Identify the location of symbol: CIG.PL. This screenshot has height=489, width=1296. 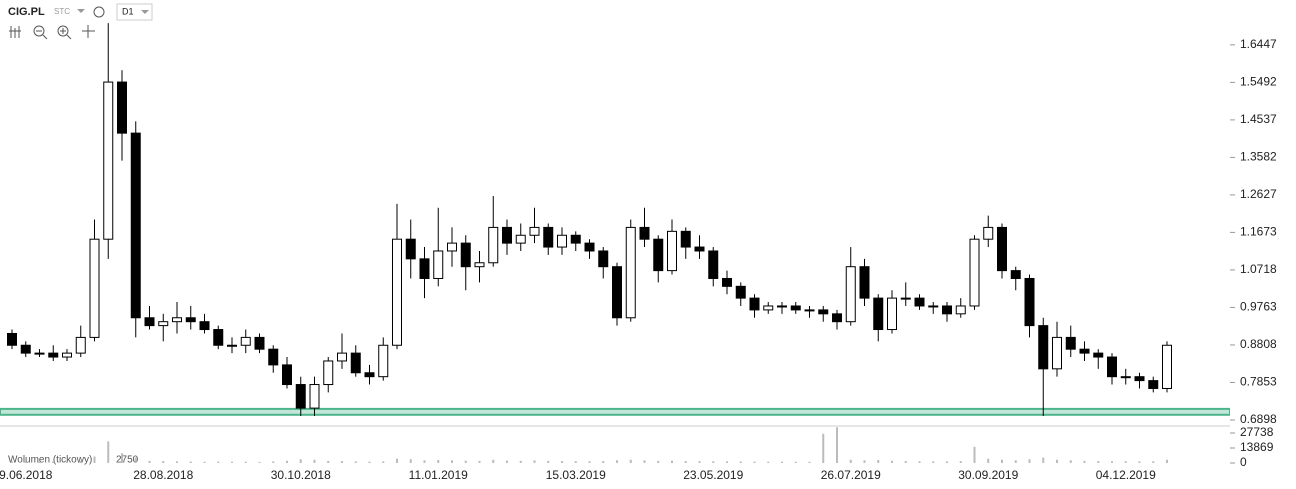
(26, 12).